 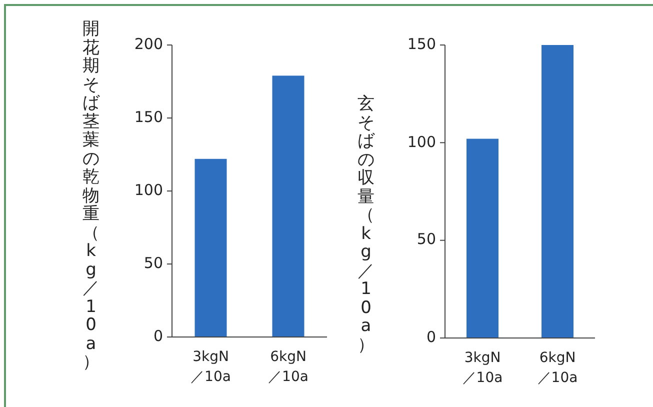 What do you see at coordinates (91, 195) in the screenshot?
I see `text: 開花期そば茎葉の乾物重（kg／10a）` at bounding box center [91, 195].